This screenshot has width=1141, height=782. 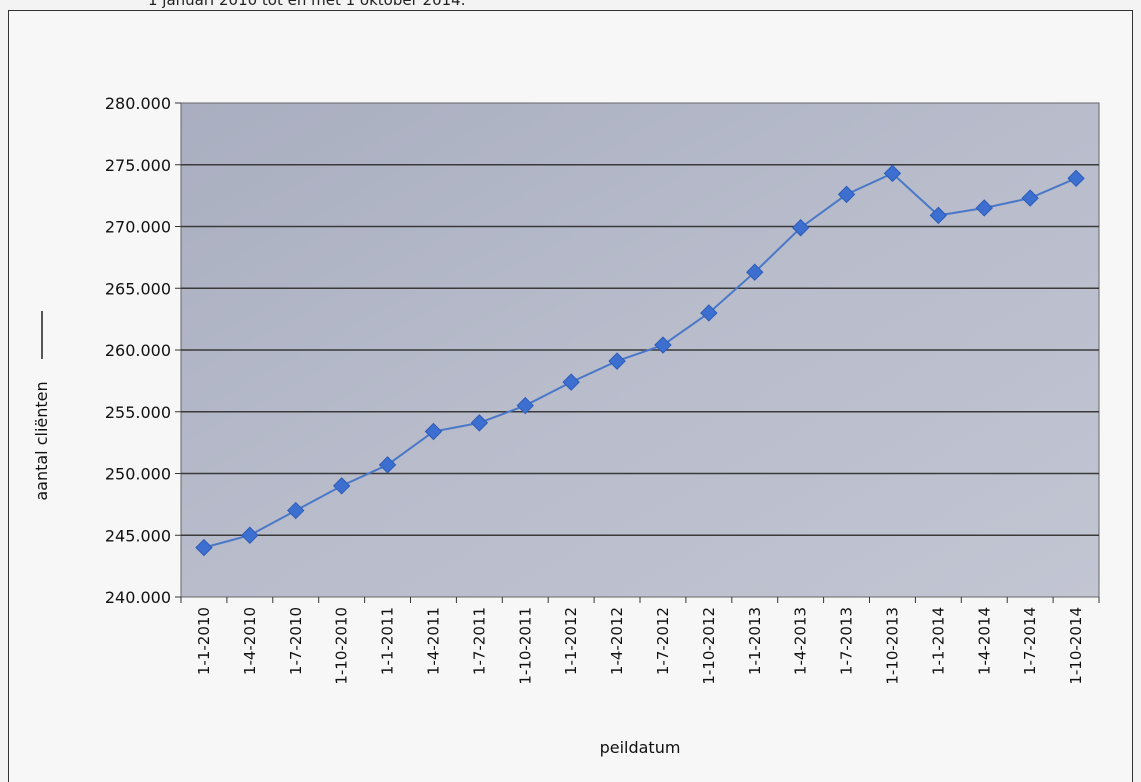 I want to click on x-tick-label: 1-1-2013, so click(x=755, y=641).